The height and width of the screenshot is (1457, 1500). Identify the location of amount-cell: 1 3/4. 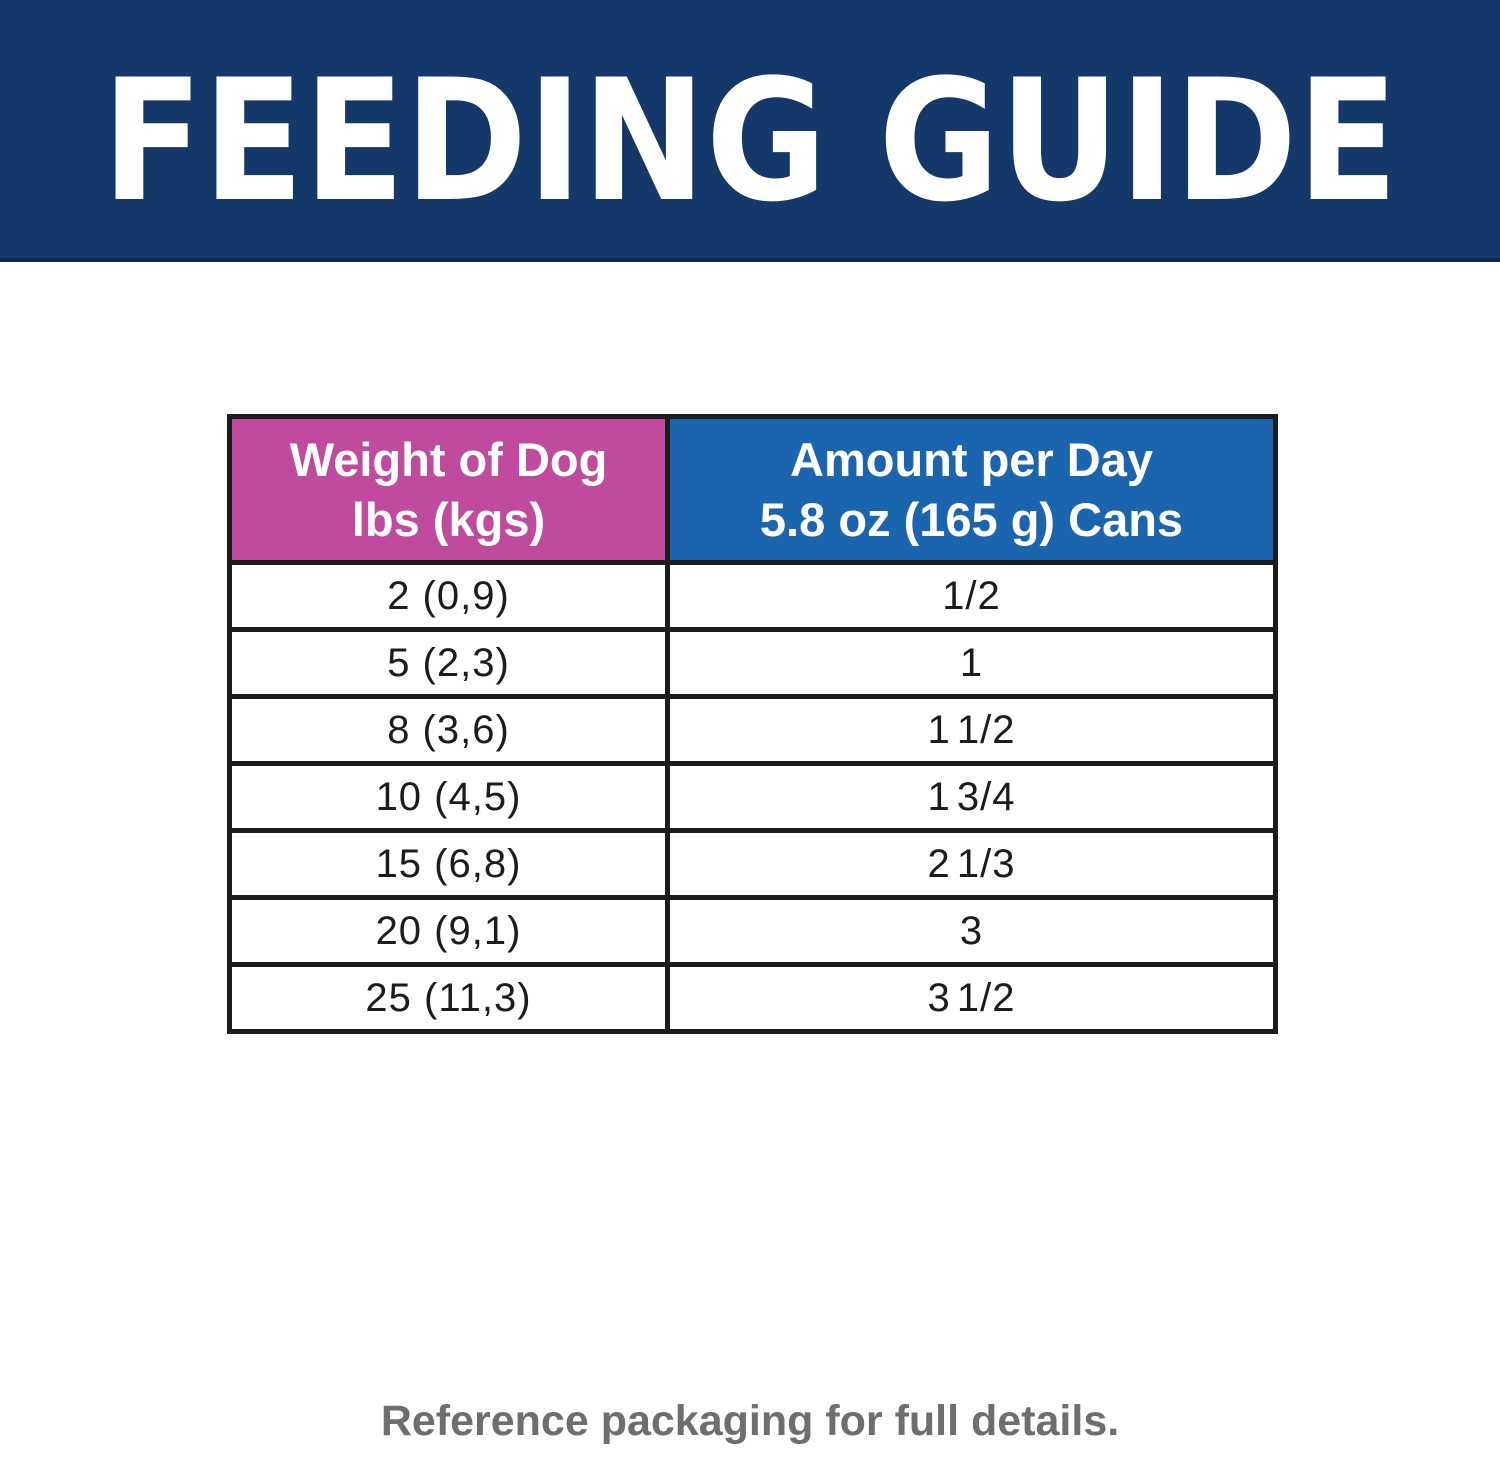
(971, 797).